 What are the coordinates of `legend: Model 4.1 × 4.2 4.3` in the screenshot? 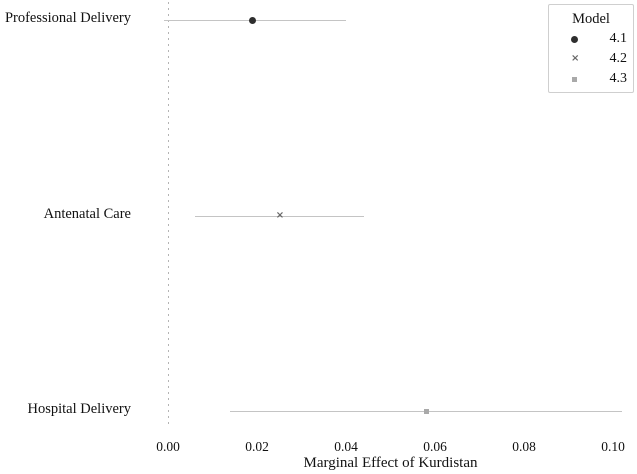 It's located at (591, 48).